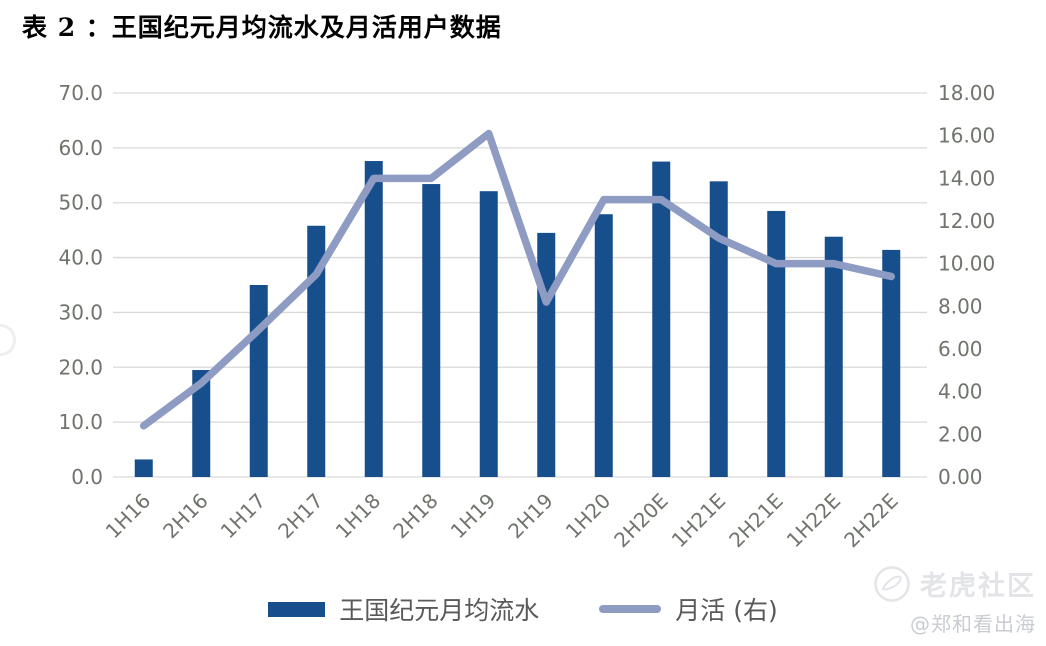  What do you see at coordinates (960, 349) in the screenshot?
I see `svg-text: 6.00` at bounding box center [960, 349].